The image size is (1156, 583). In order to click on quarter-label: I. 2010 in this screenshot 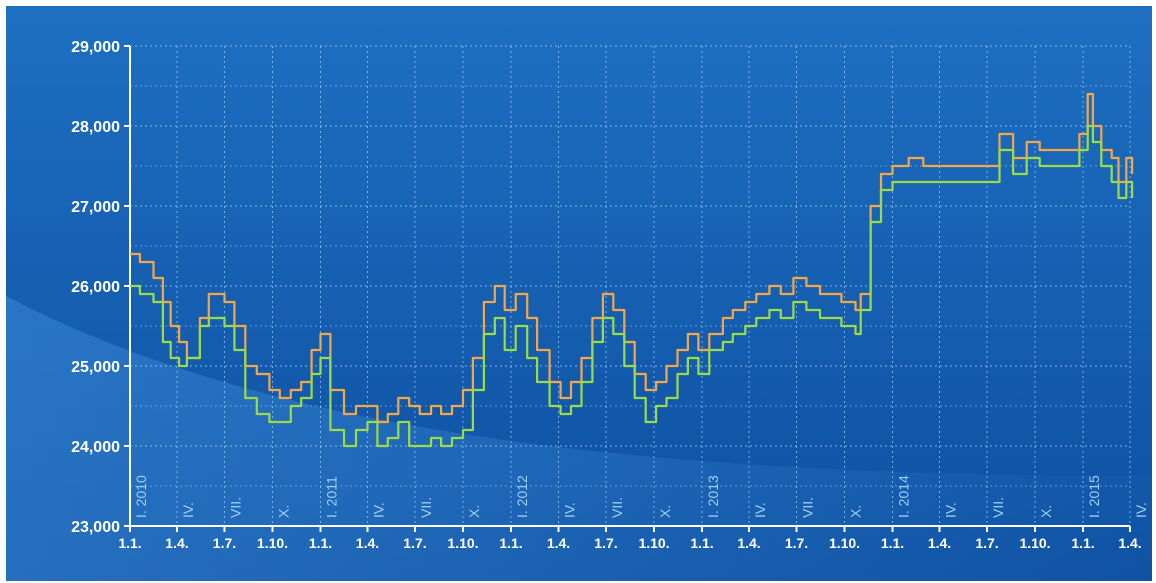, I will do `click(141, 496)`.